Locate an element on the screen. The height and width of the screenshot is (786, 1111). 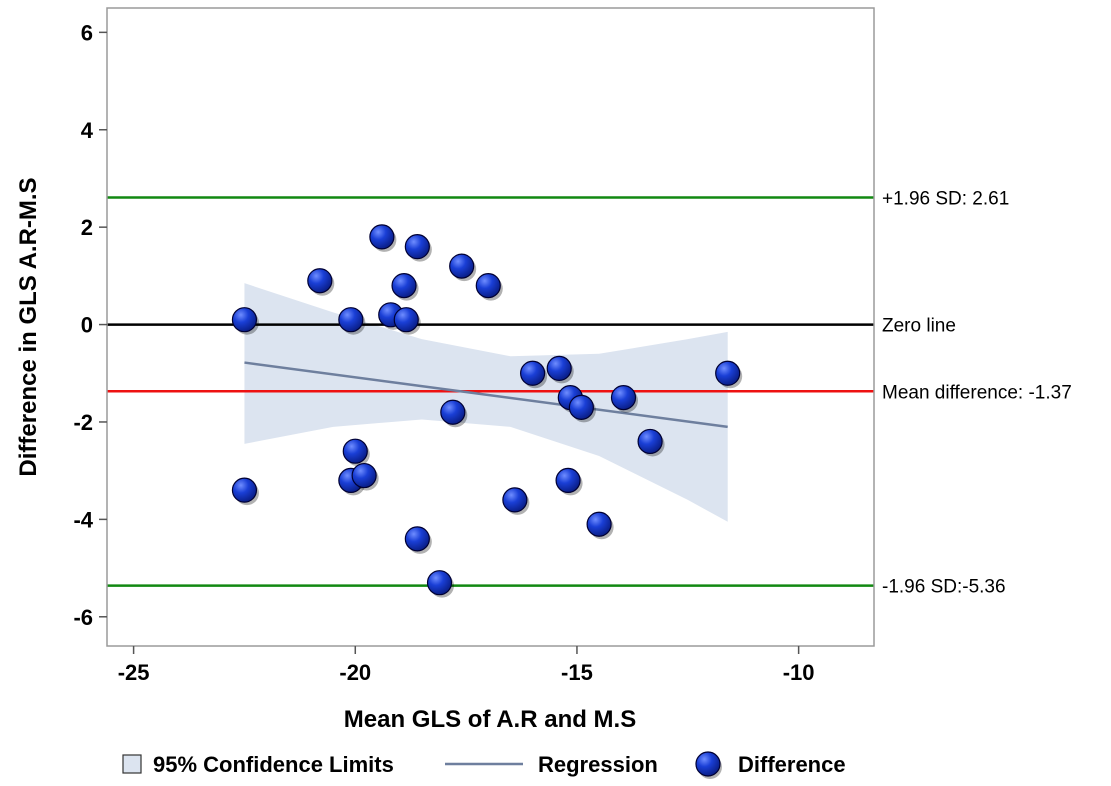
legend-swatch-confidence is located at coordinates (132, 764).